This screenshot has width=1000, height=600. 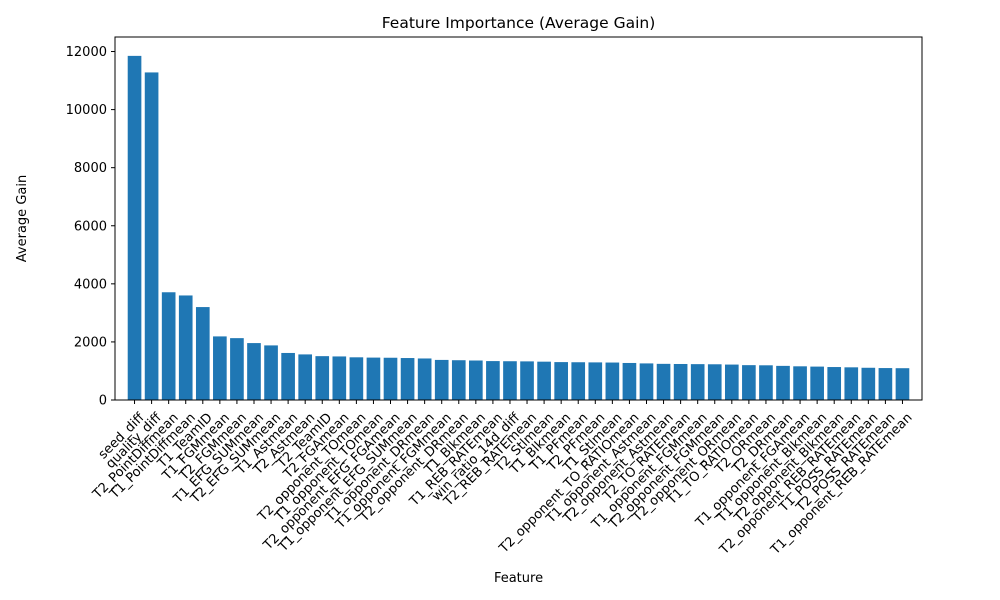 I want to click on y-tick-label: 4000, so click(x=90, y=284).